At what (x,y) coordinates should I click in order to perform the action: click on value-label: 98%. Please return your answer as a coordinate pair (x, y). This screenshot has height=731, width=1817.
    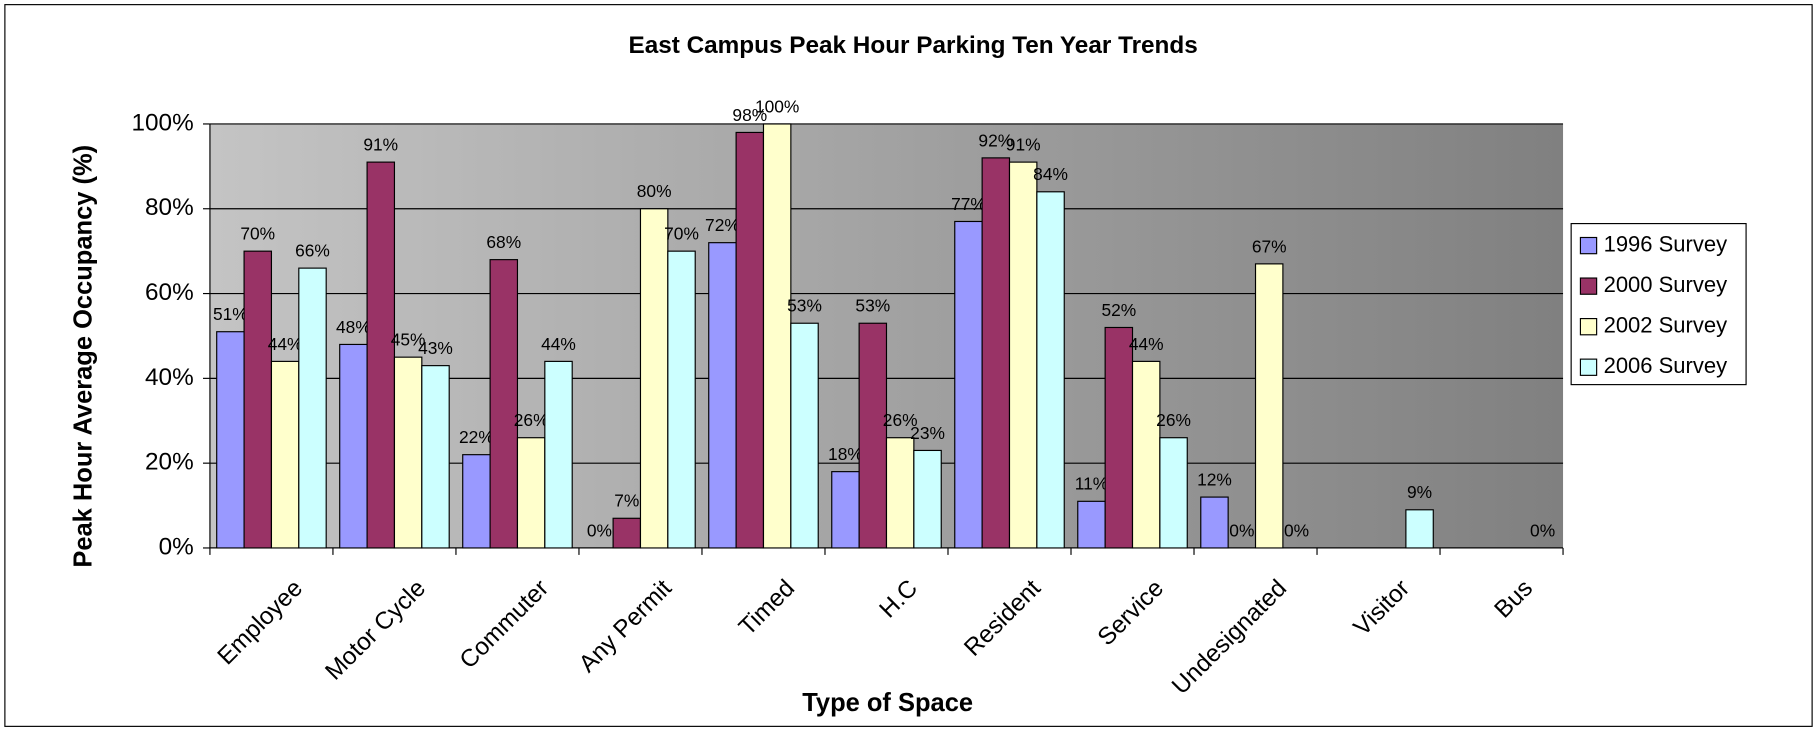
    Looking at the image, I should click on (749, 115).